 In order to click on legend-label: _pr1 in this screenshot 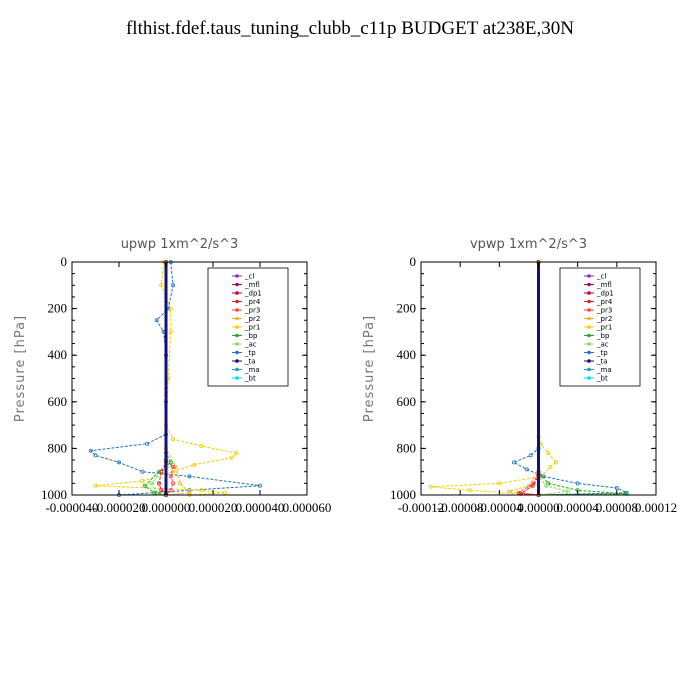, I will do `click(252, 328)`.